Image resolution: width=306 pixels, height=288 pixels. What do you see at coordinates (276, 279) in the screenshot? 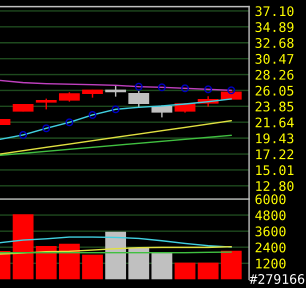
I see `text: #279166` at bounding box center [276, 279].